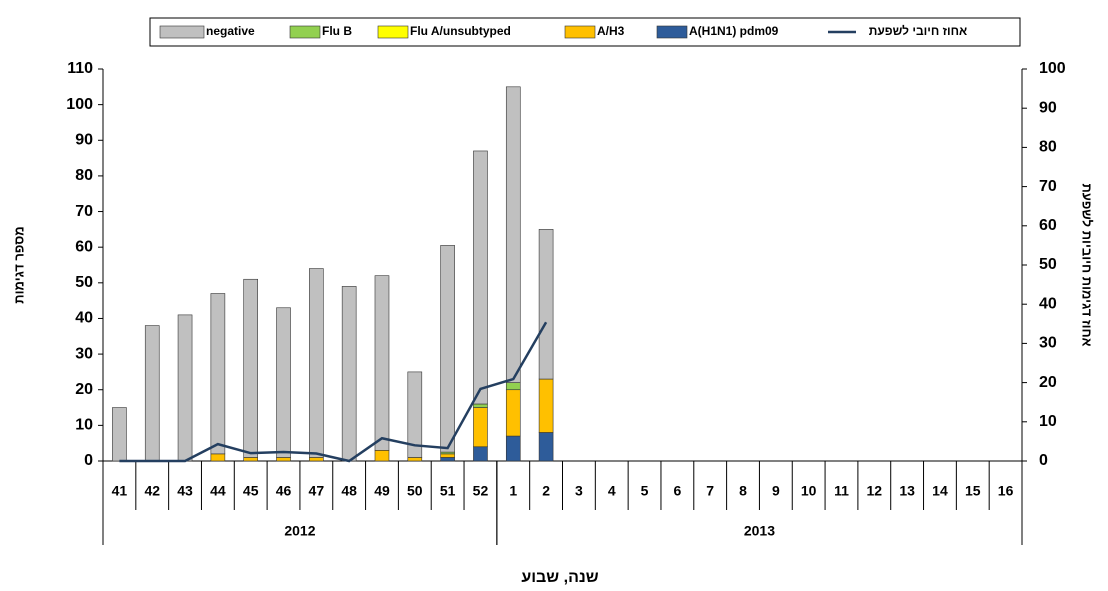 The image size is (1108, 591). Describe the element at coordinates (1052, 68) in the screenshot. I see `y2-tick-label: 100` at that location.